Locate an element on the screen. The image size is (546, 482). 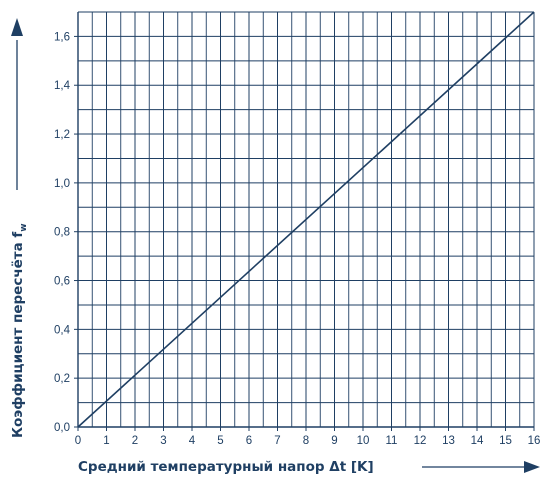
x-tick-label: 10 is located at coordinates (363, 441).